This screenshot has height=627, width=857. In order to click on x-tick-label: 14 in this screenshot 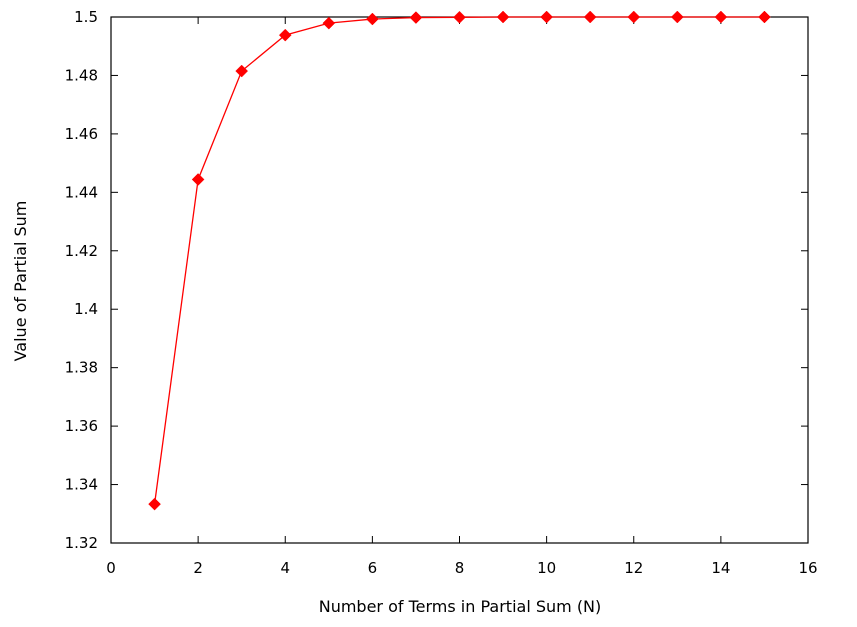, I will do `click(720, 568)`.